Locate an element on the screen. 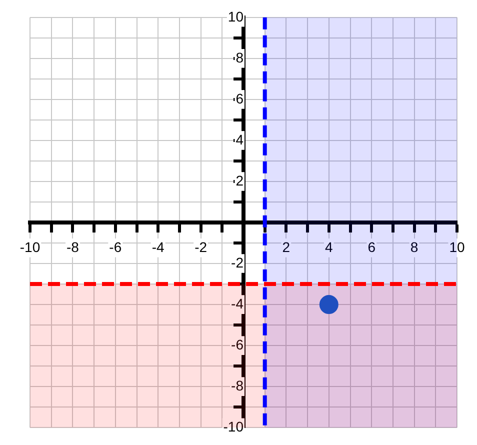 Image resolution: width=477 pixels, height=445 pixels. x-tick-label: 2 is located at coordinates (286, 246).